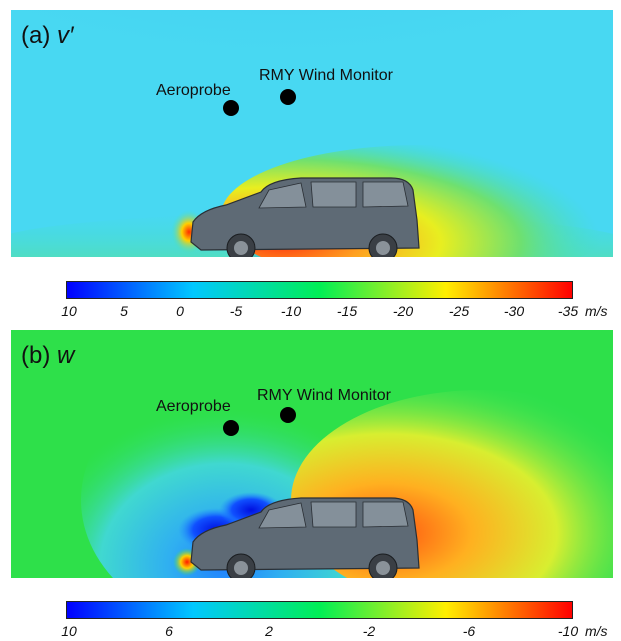 The width and height of the screenshot is (621, 641). What do you see at coordinates (48, 355) in the screenshot?
I see `panel-label-b: (b) w` at bounding box center [48, 355].